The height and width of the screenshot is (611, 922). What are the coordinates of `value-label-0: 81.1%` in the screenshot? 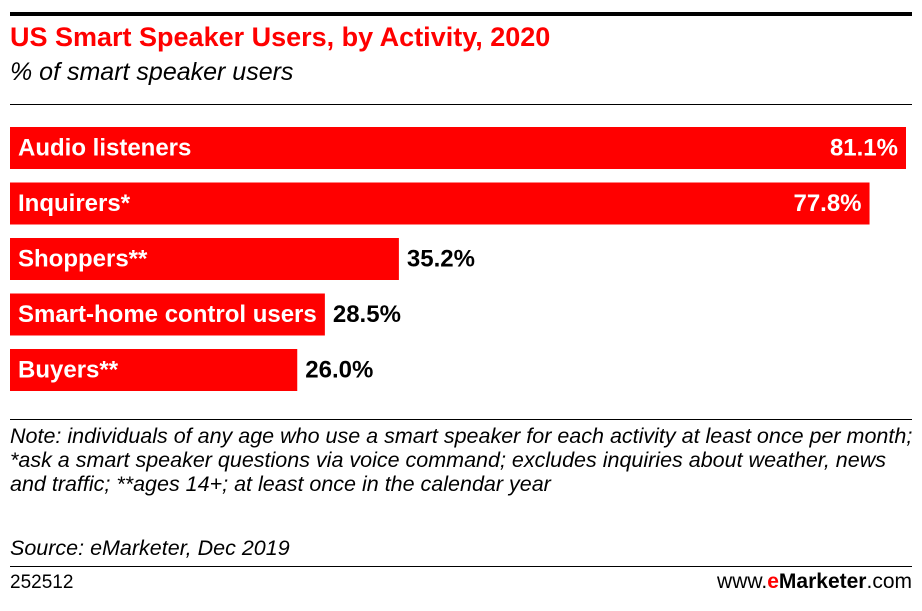 It's located at (864, 148).